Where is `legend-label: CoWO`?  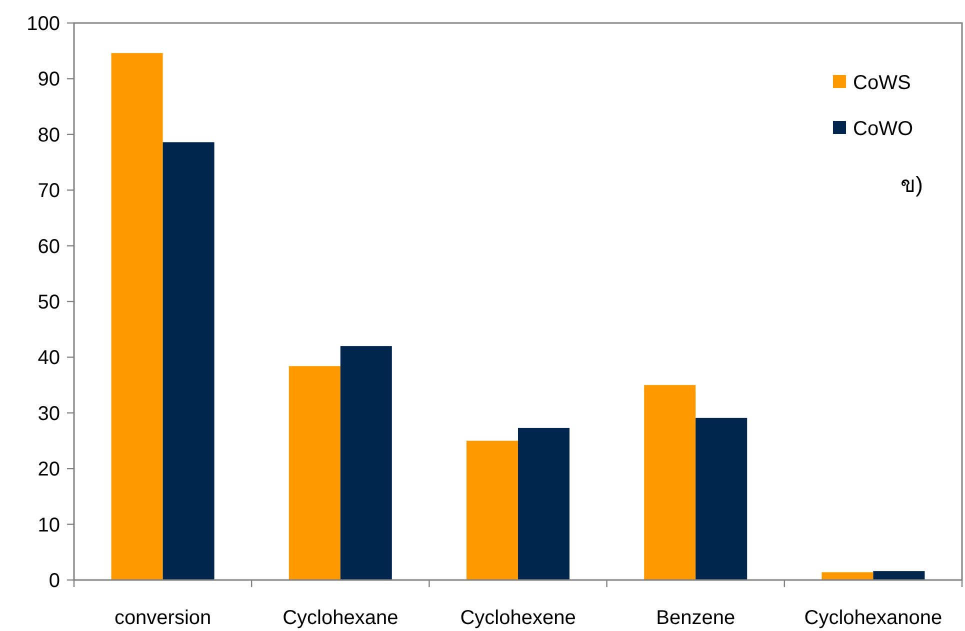 legend-label: CoWO is located at coordinates (883, 129).